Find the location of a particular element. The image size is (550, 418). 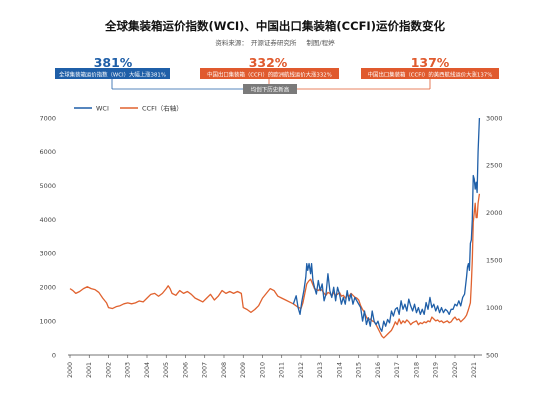

callout-uswest-box is located at coordinates (430, 73).